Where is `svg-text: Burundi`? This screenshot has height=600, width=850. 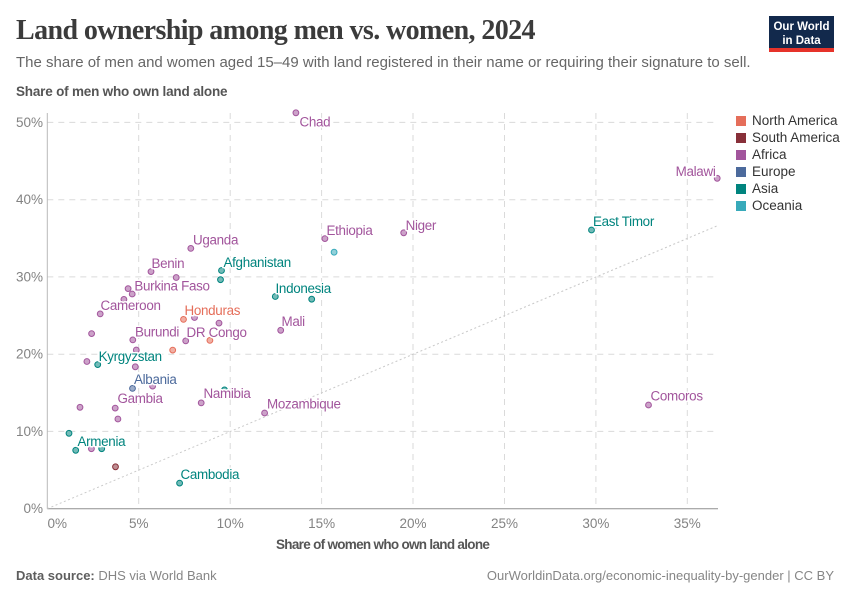 svg-text: Burundi is located at coordinates (157, 332).